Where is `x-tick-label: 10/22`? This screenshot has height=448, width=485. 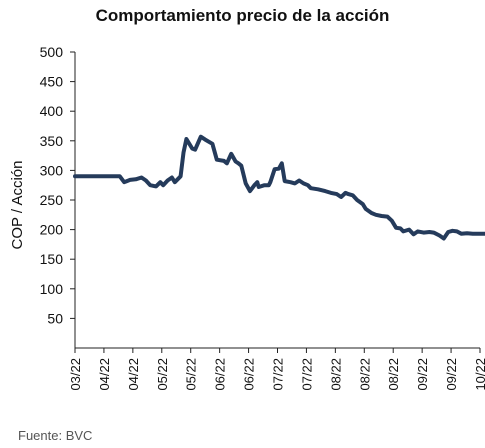
x-tick-label: 10/22 is located at coordinates (479, 374).